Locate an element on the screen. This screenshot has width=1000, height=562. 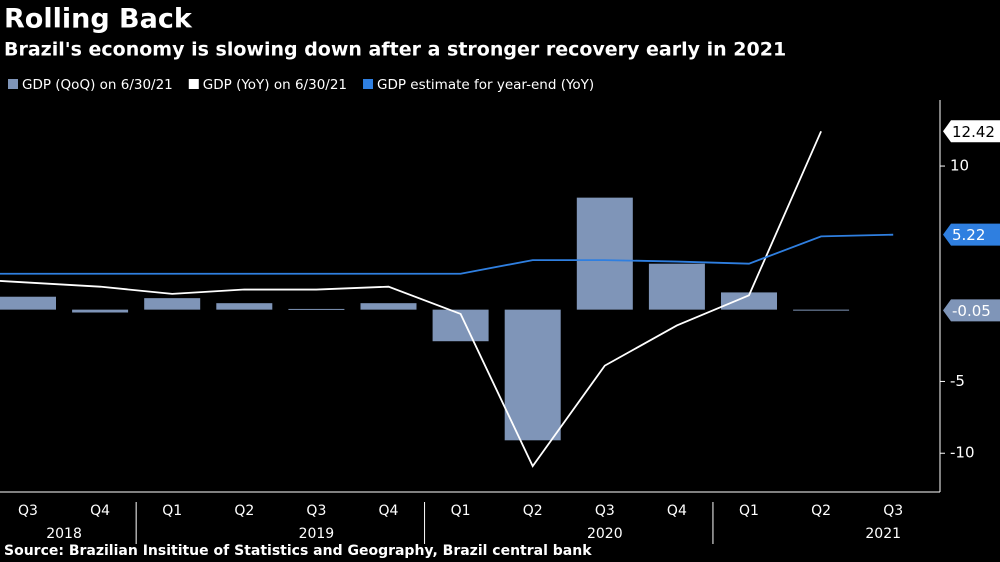
legend-label: GDP (YoY) on 6/30/21 is located at coordinates (275, 85).